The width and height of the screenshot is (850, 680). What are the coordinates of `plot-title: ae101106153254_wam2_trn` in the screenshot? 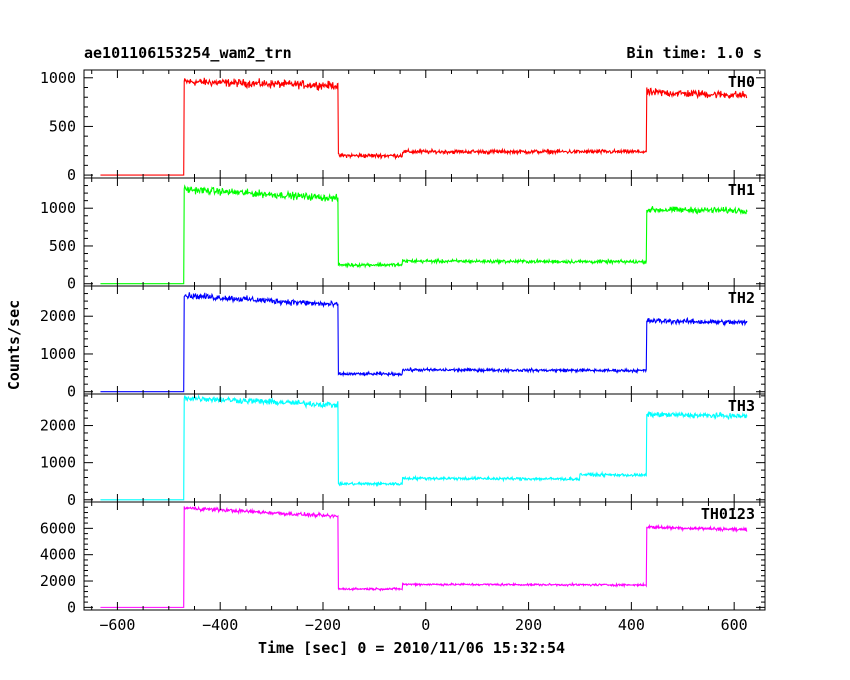 It's located at (188, 53).